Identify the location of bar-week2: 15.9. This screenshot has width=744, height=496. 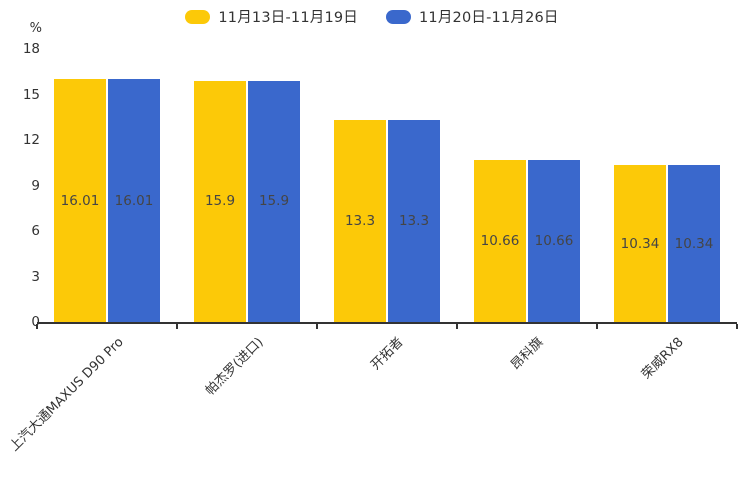
(274, 201).